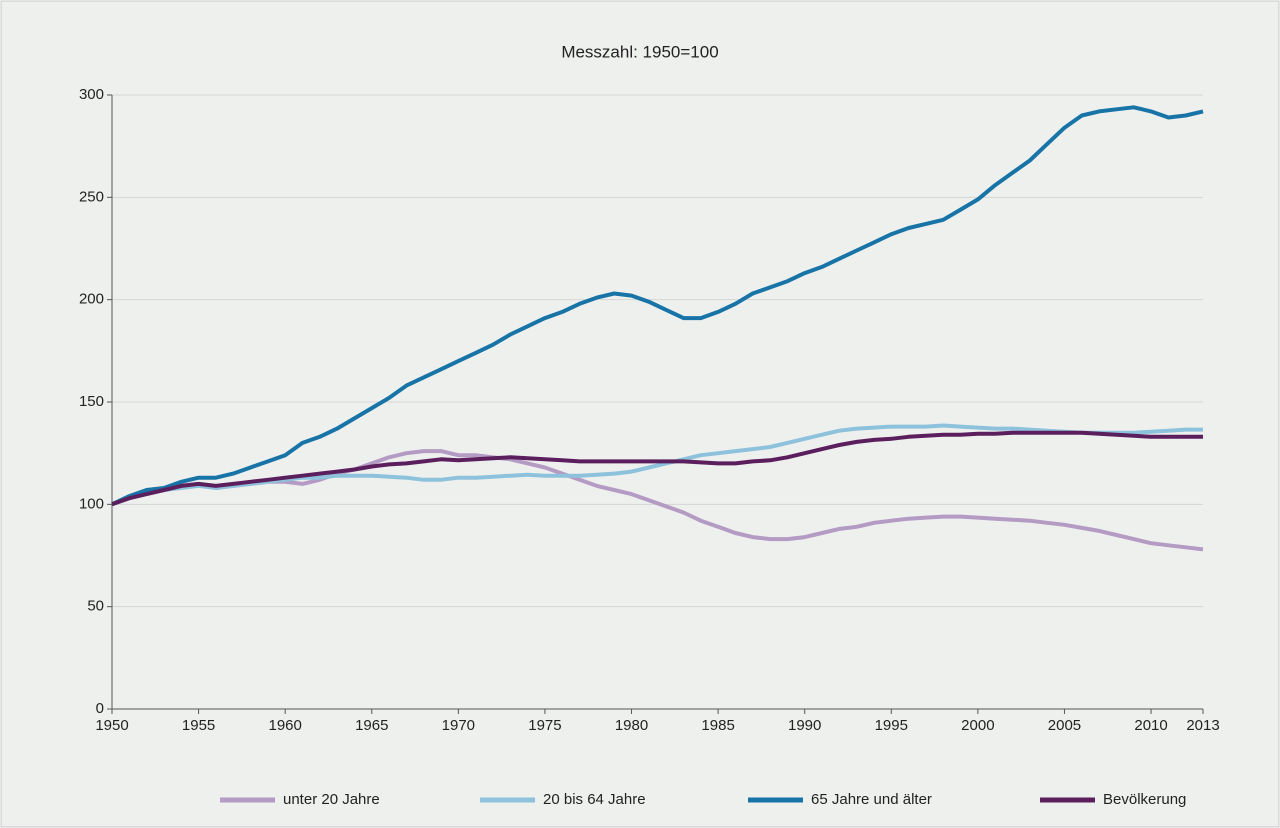 The width and height of the screenshot is (1280, 828). I want to click on legend-label: unter 20 Jahre, so click(331, 799).